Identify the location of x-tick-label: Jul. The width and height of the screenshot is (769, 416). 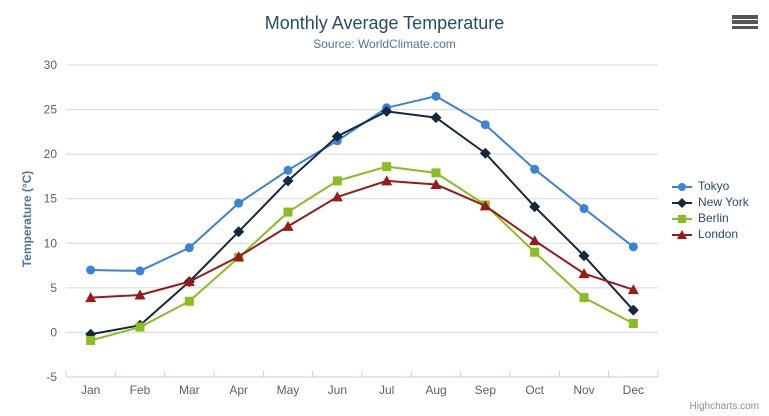
(386, 390).